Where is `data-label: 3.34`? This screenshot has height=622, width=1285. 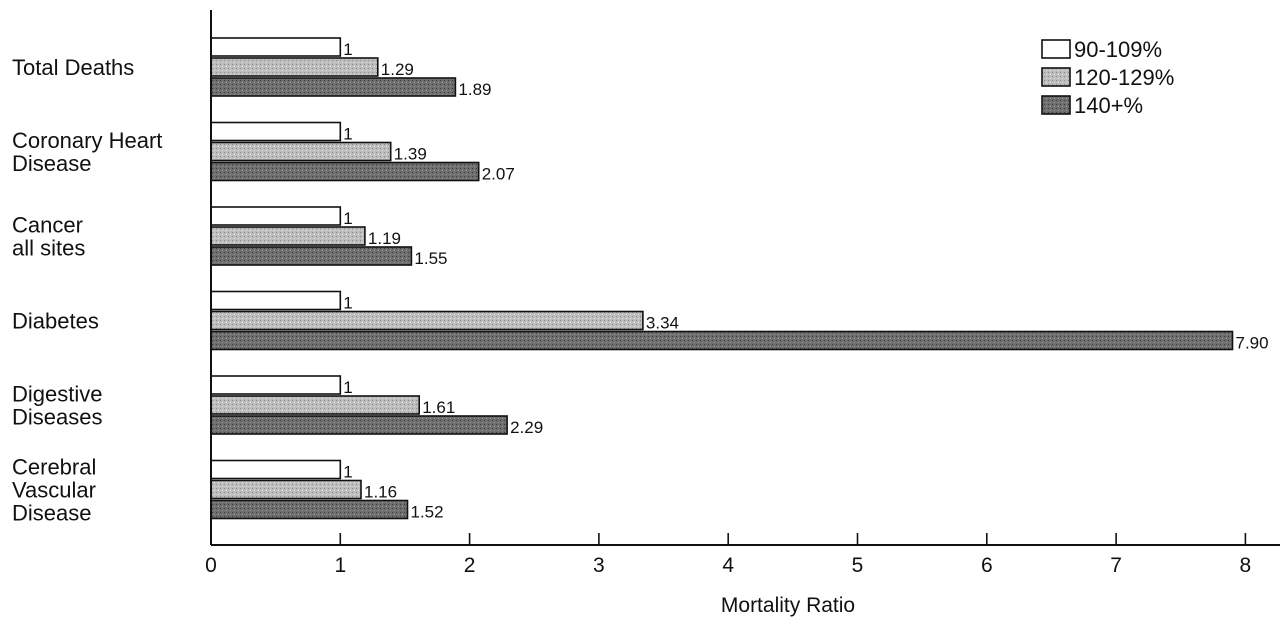
data-label: 3.34 is located at coordinates (662, 323).